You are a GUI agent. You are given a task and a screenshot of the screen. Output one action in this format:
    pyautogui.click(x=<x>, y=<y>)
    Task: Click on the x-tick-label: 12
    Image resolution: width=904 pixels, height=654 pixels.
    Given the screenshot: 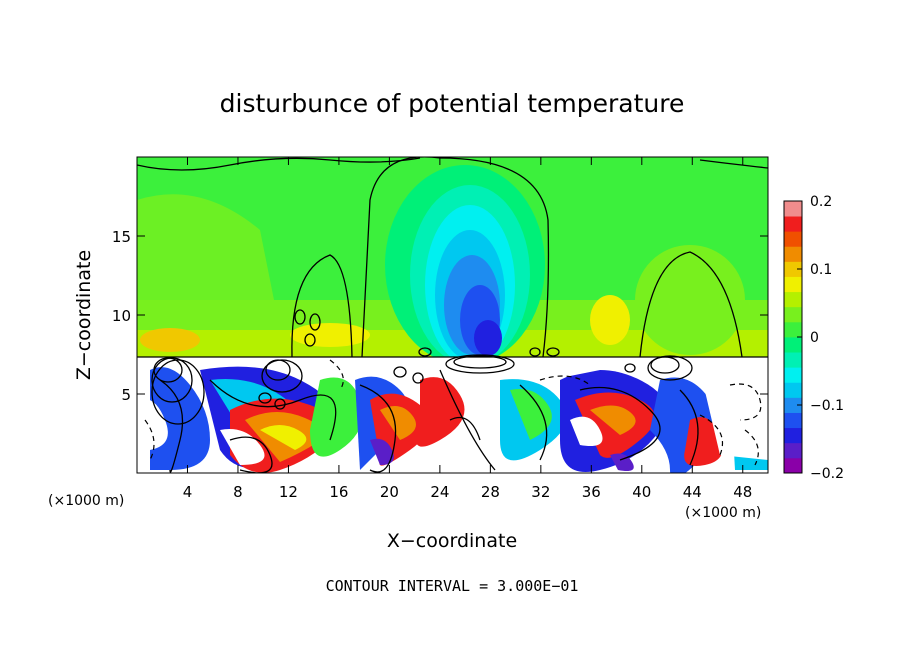 What is the action you would take?
    pyautogui.click(x=288, y=492)
    